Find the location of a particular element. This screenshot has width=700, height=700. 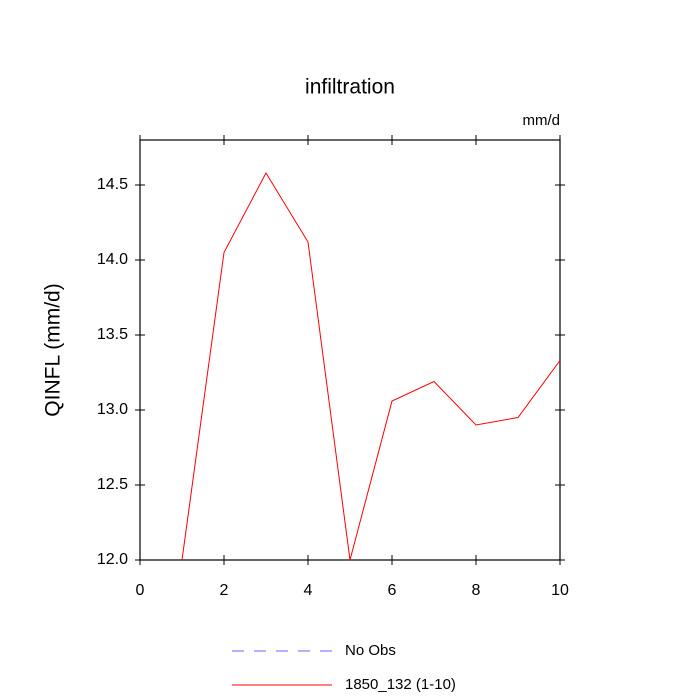

x-tick-label: 10 is located at coordinates (560, 590).